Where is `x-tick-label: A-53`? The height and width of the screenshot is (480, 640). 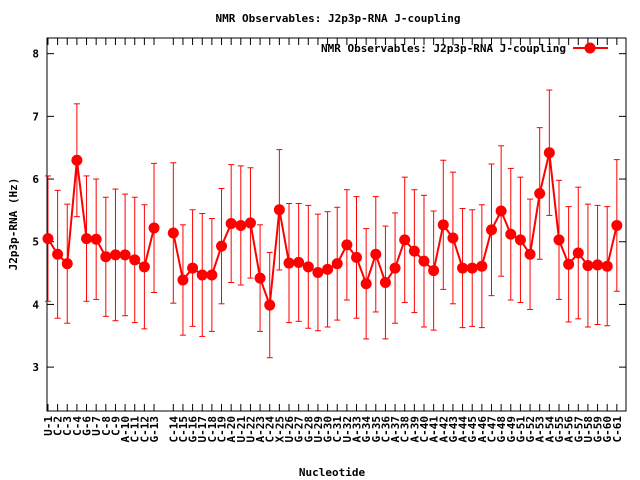 x-tick-label: A-53 is located at coordinates (540, 429).